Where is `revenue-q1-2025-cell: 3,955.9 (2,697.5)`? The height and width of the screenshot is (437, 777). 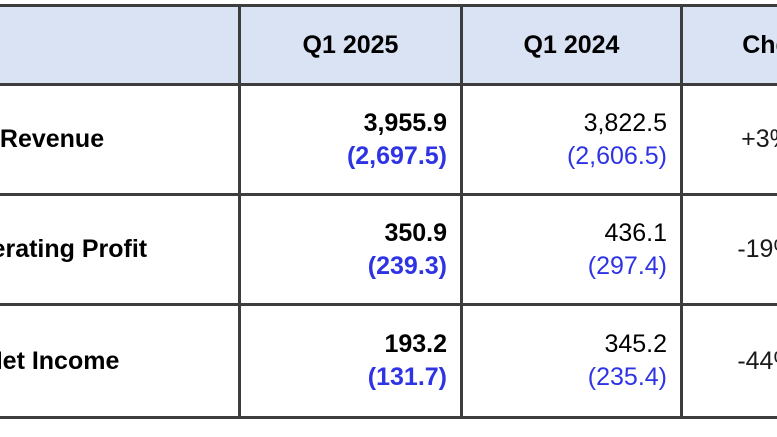 revenue-q1-2025-cell: 3,955.9 (2,697.5) is located at coordinates (350, 139).